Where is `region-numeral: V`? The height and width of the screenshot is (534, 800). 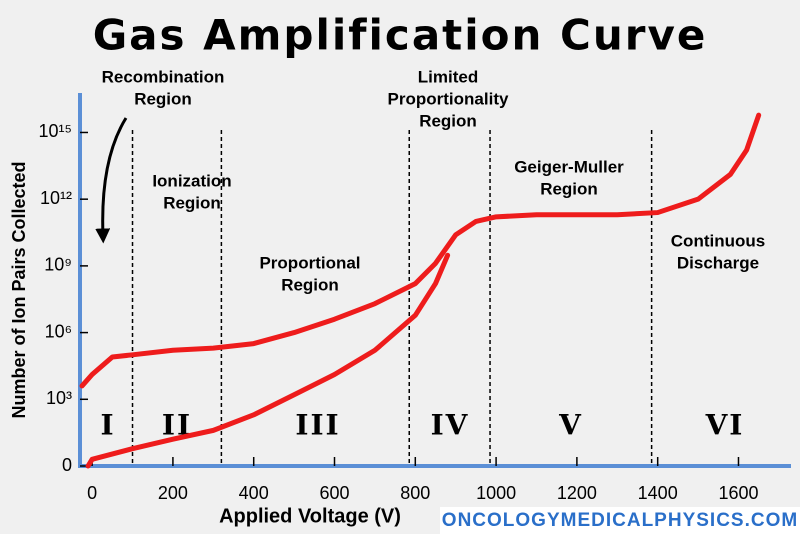
region-numeral: V is located at coordinates (570, 425).